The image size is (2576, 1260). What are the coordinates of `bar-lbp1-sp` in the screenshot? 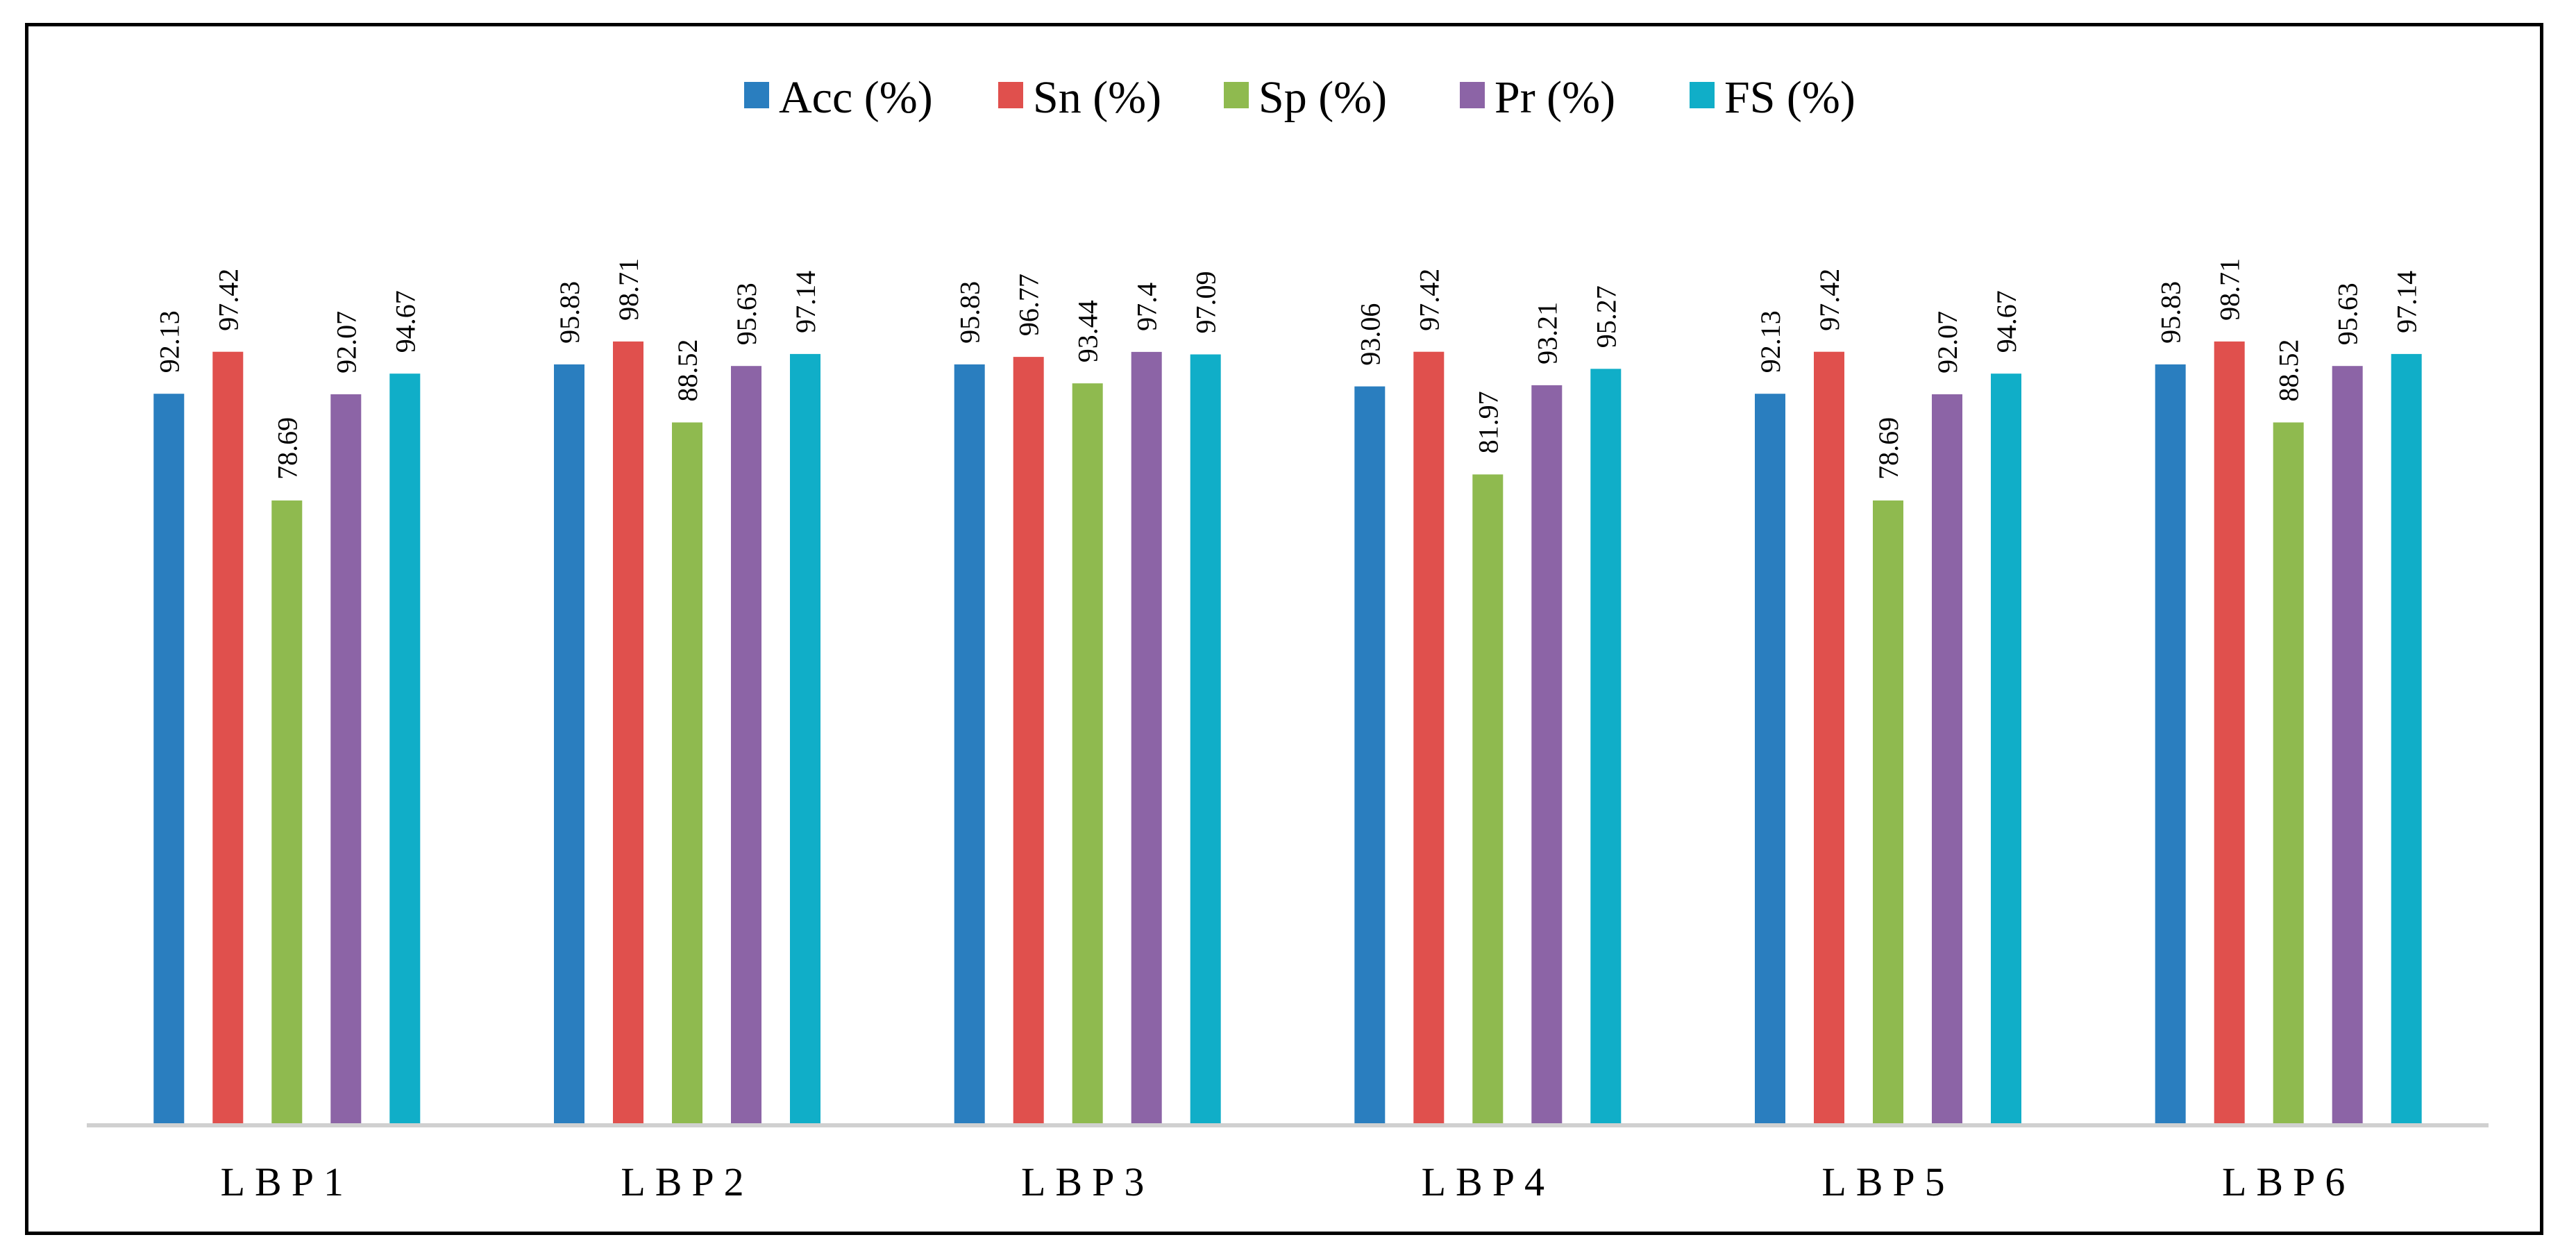 It's located at (287, 813).